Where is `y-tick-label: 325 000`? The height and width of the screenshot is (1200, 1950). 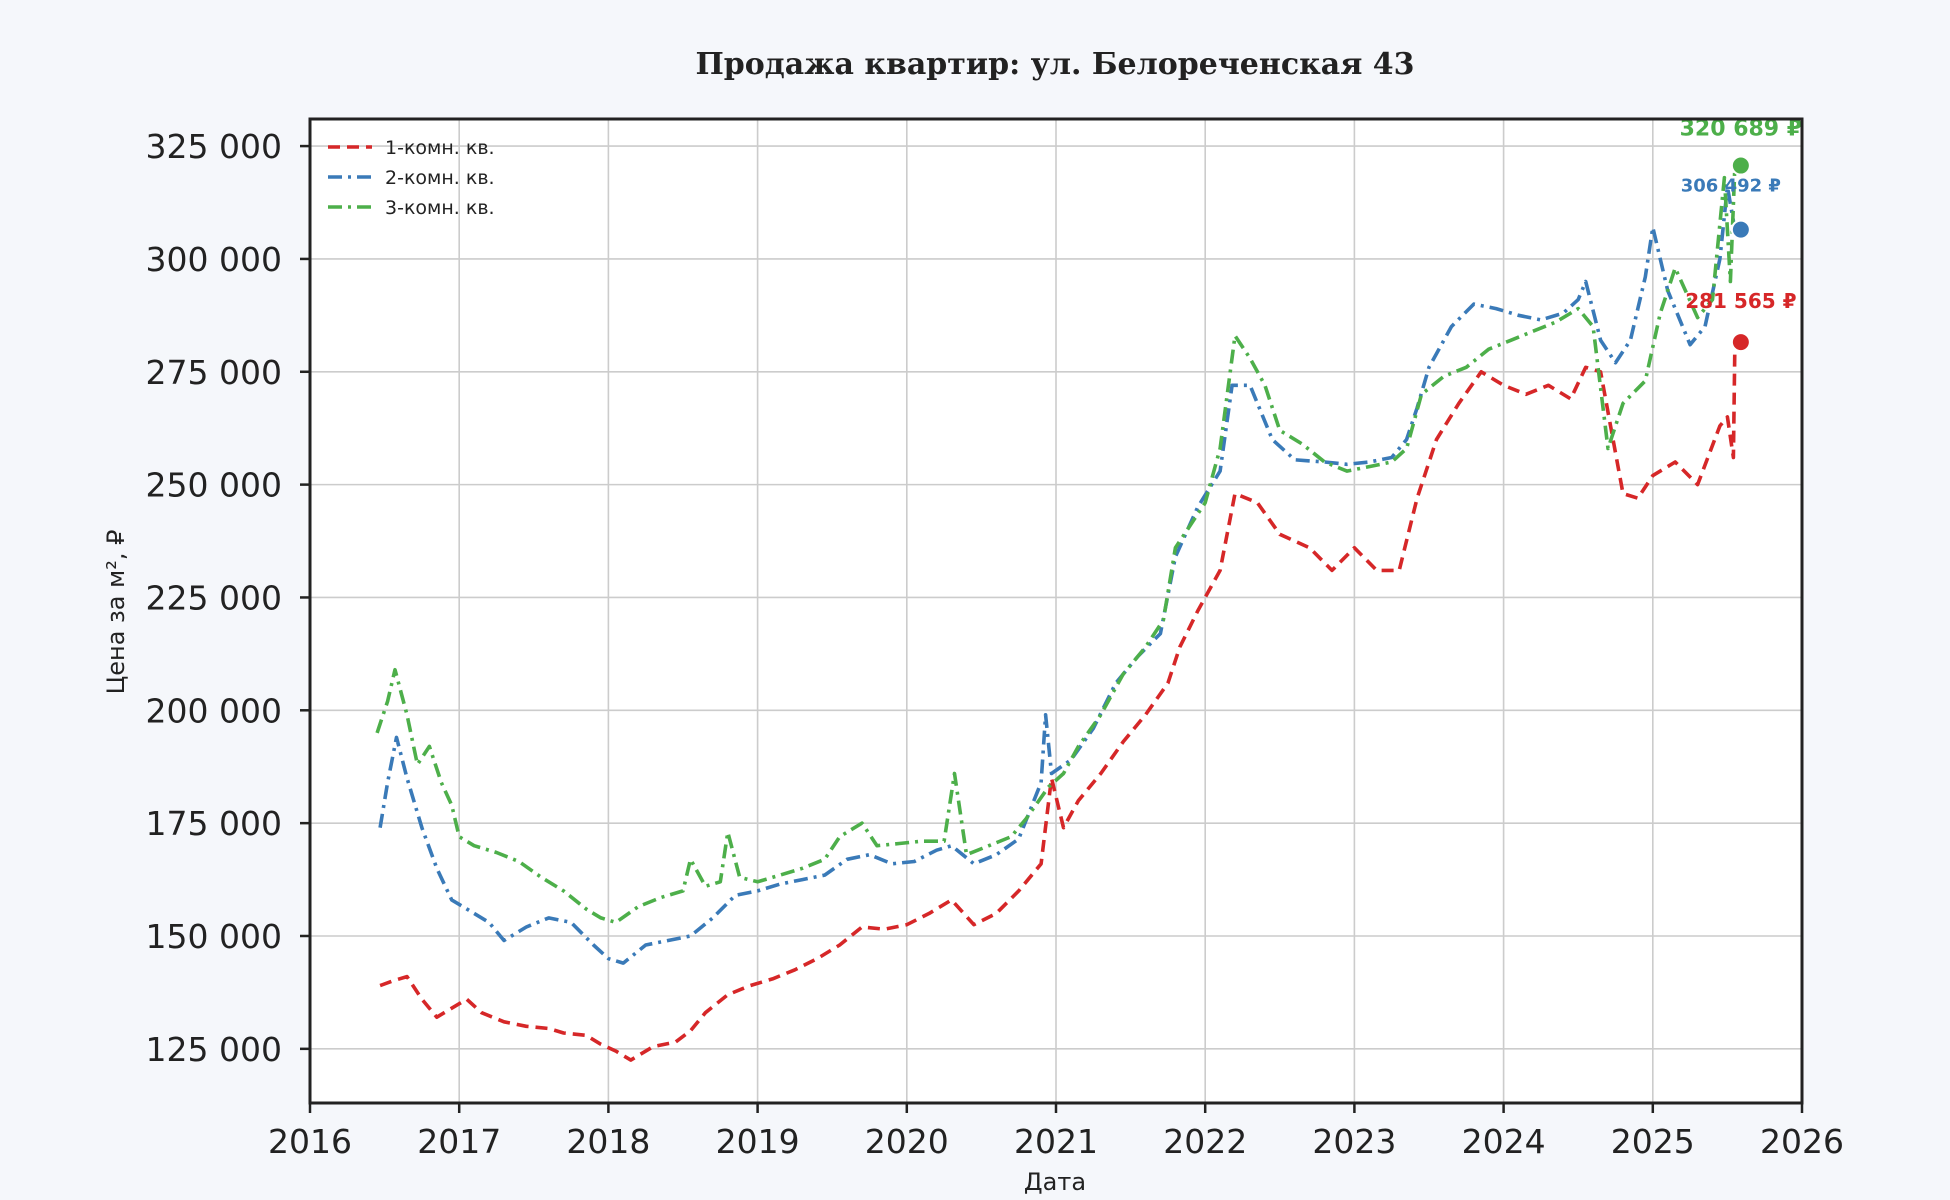 y-tick-label: 325 000 is located at coordinates (214, 146).